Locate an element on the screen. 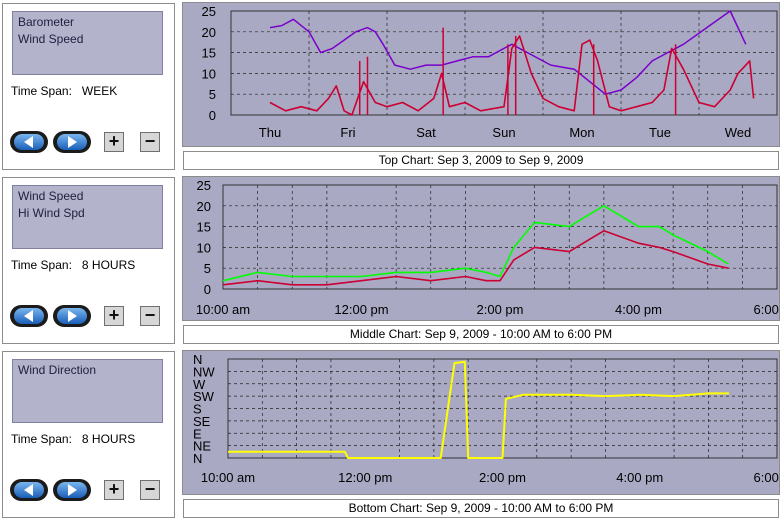  y-tick-label: S is located at coordinates (197, 409).